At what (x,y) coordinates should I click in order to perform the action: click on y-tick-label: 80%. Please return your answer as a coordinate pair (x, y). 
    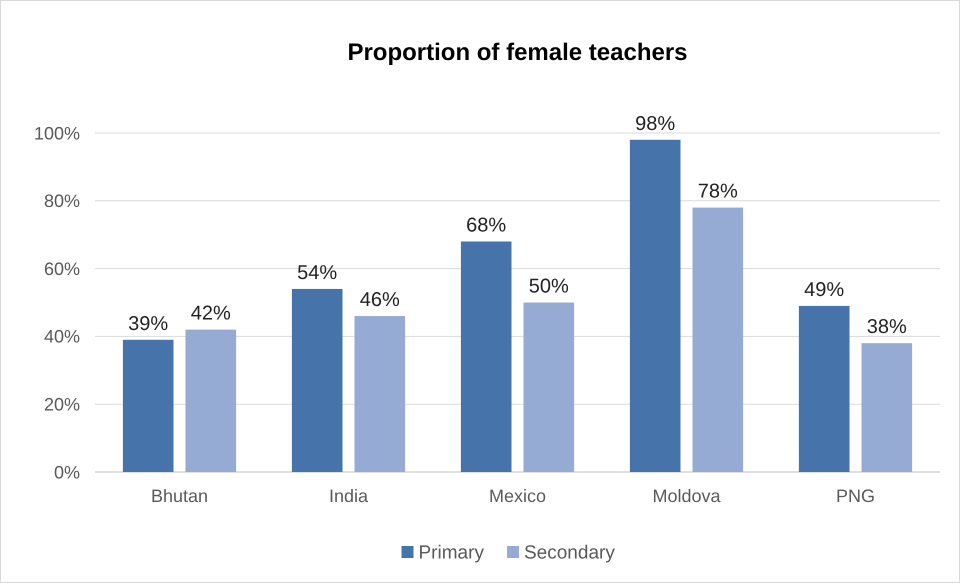
    Looking at the image, I should click on (62, 201).